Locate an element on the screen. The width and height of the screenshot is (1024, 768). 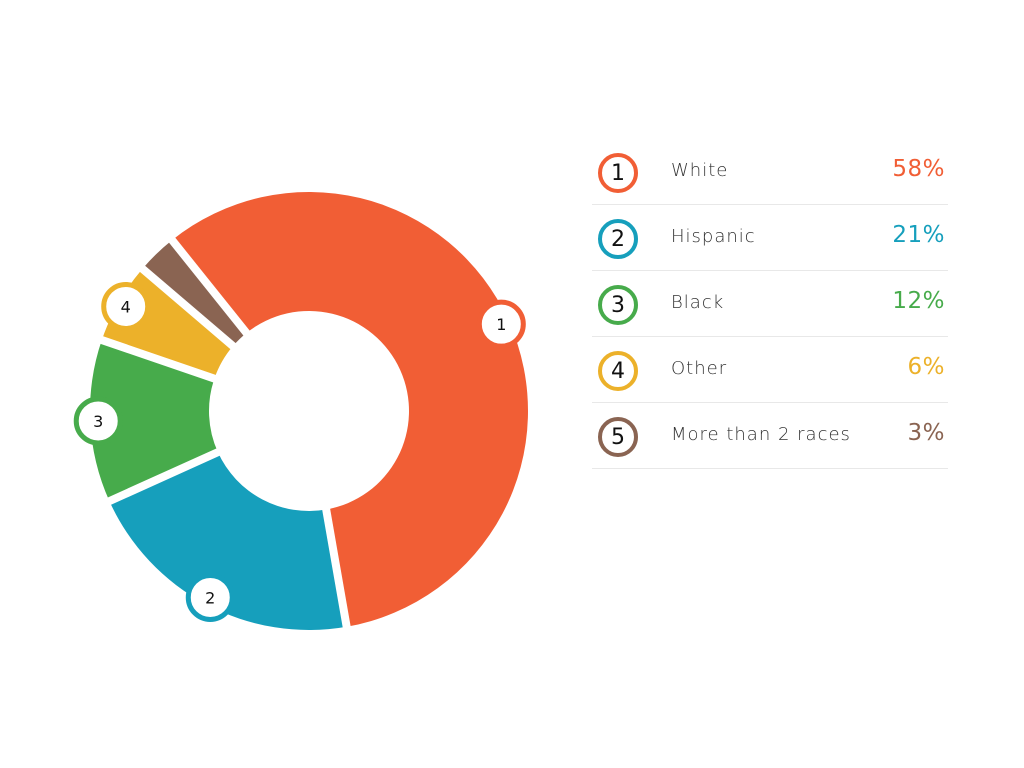
legend-label: Hispanic is located at coordinates (713, 236).